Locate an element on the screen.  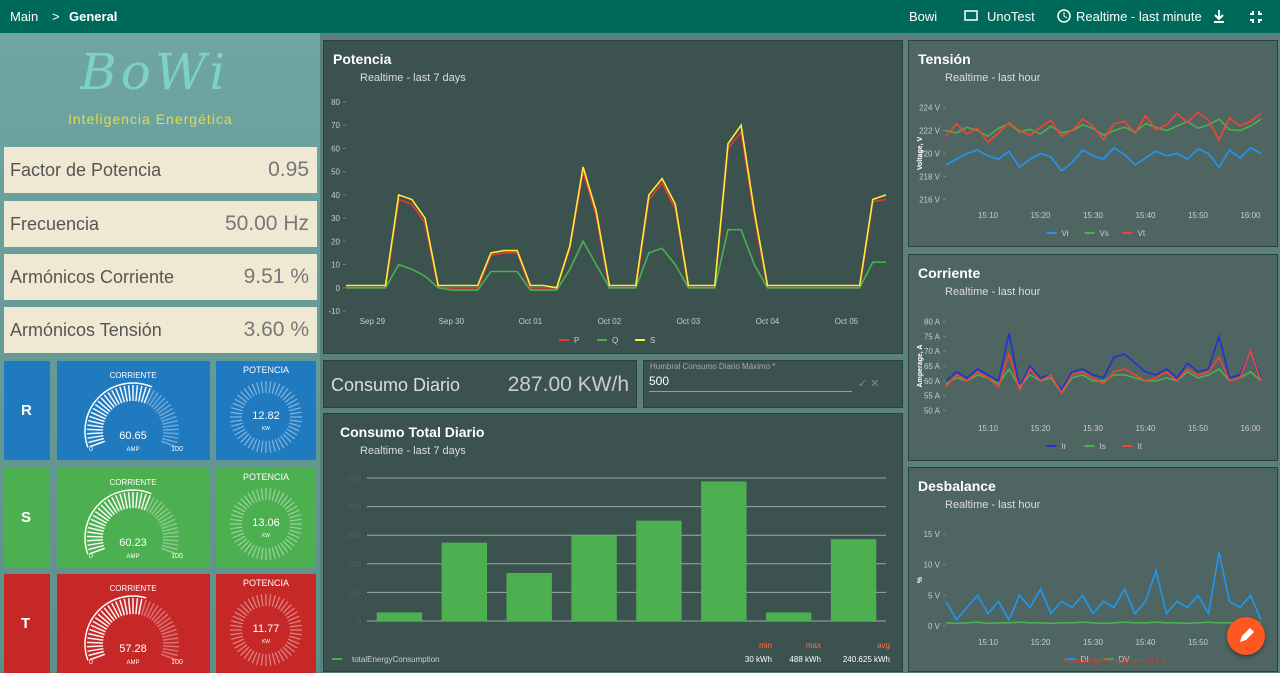
y-tick-label: 65 A is located at coordinates (932, 366).